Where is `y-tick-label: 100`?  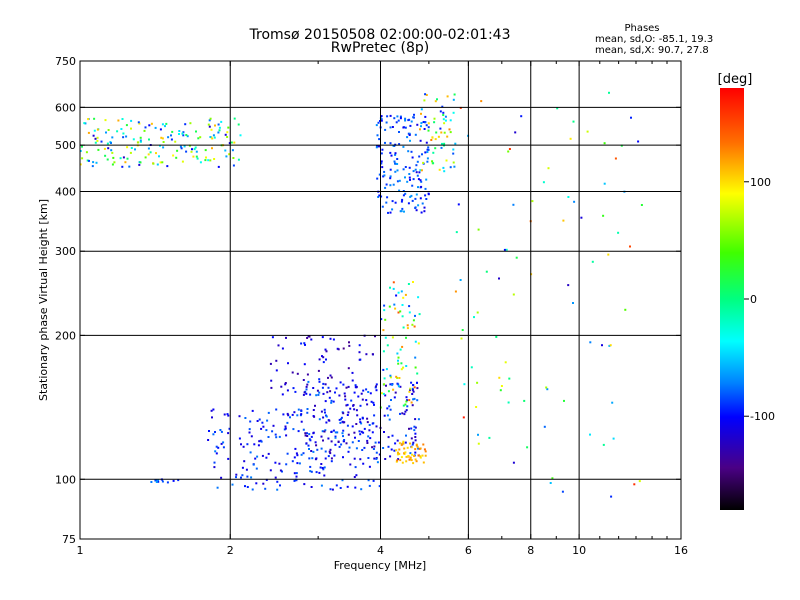 y-tick-label: 100 is located at coordinates (65, 479).